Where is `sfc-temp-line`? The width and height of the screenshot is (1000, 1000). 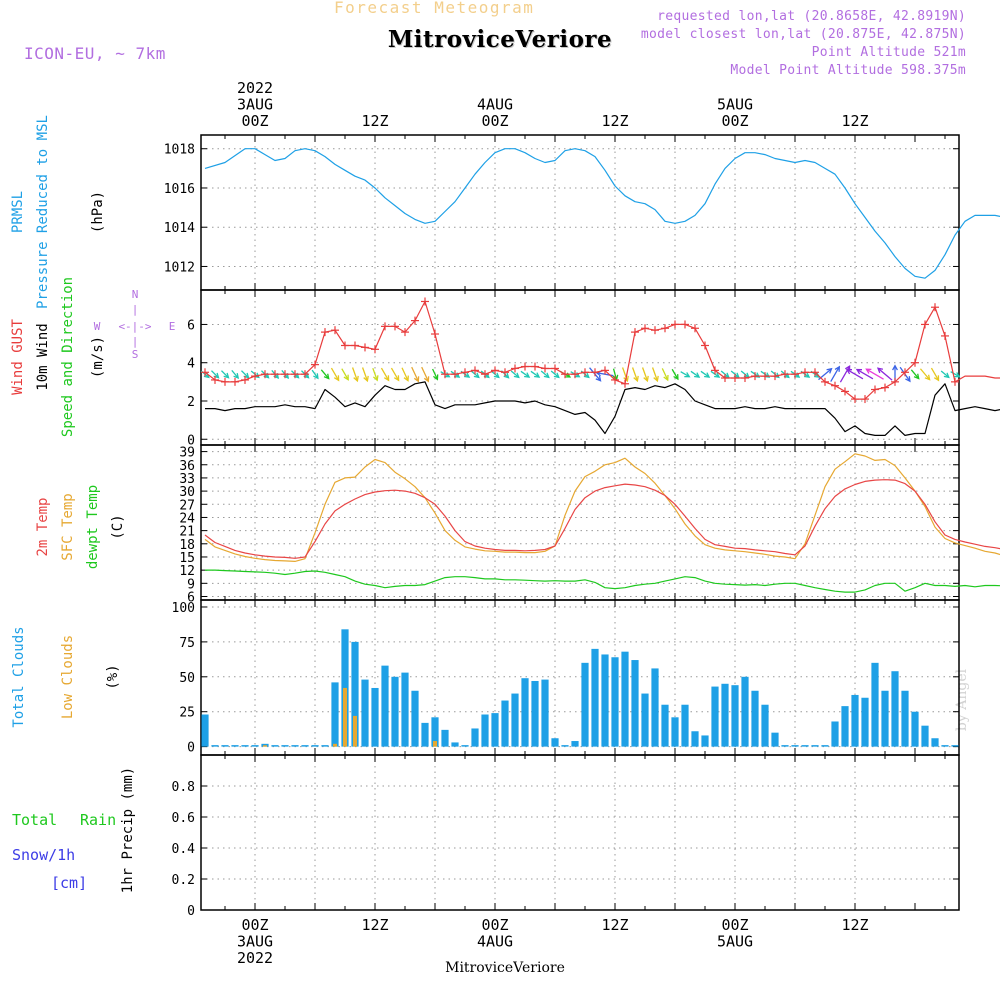
sfc-temp-line is located at coordinates (602, 508).